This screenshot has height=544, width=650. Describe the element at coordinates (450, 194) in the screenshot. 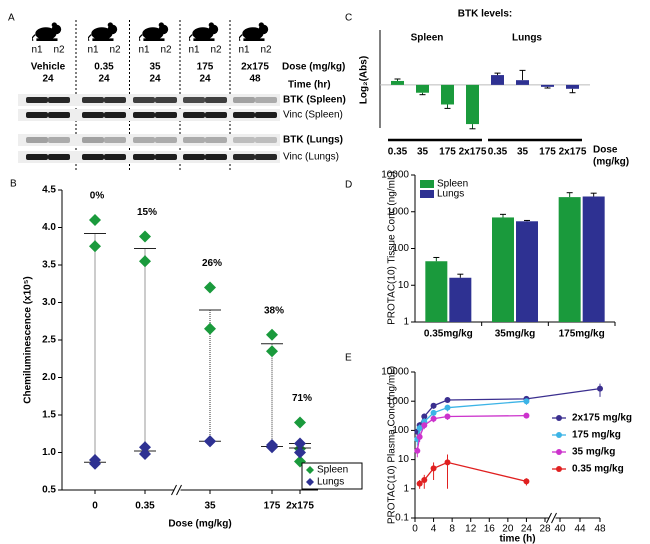

I see `legend-label: Lungs` at that location.